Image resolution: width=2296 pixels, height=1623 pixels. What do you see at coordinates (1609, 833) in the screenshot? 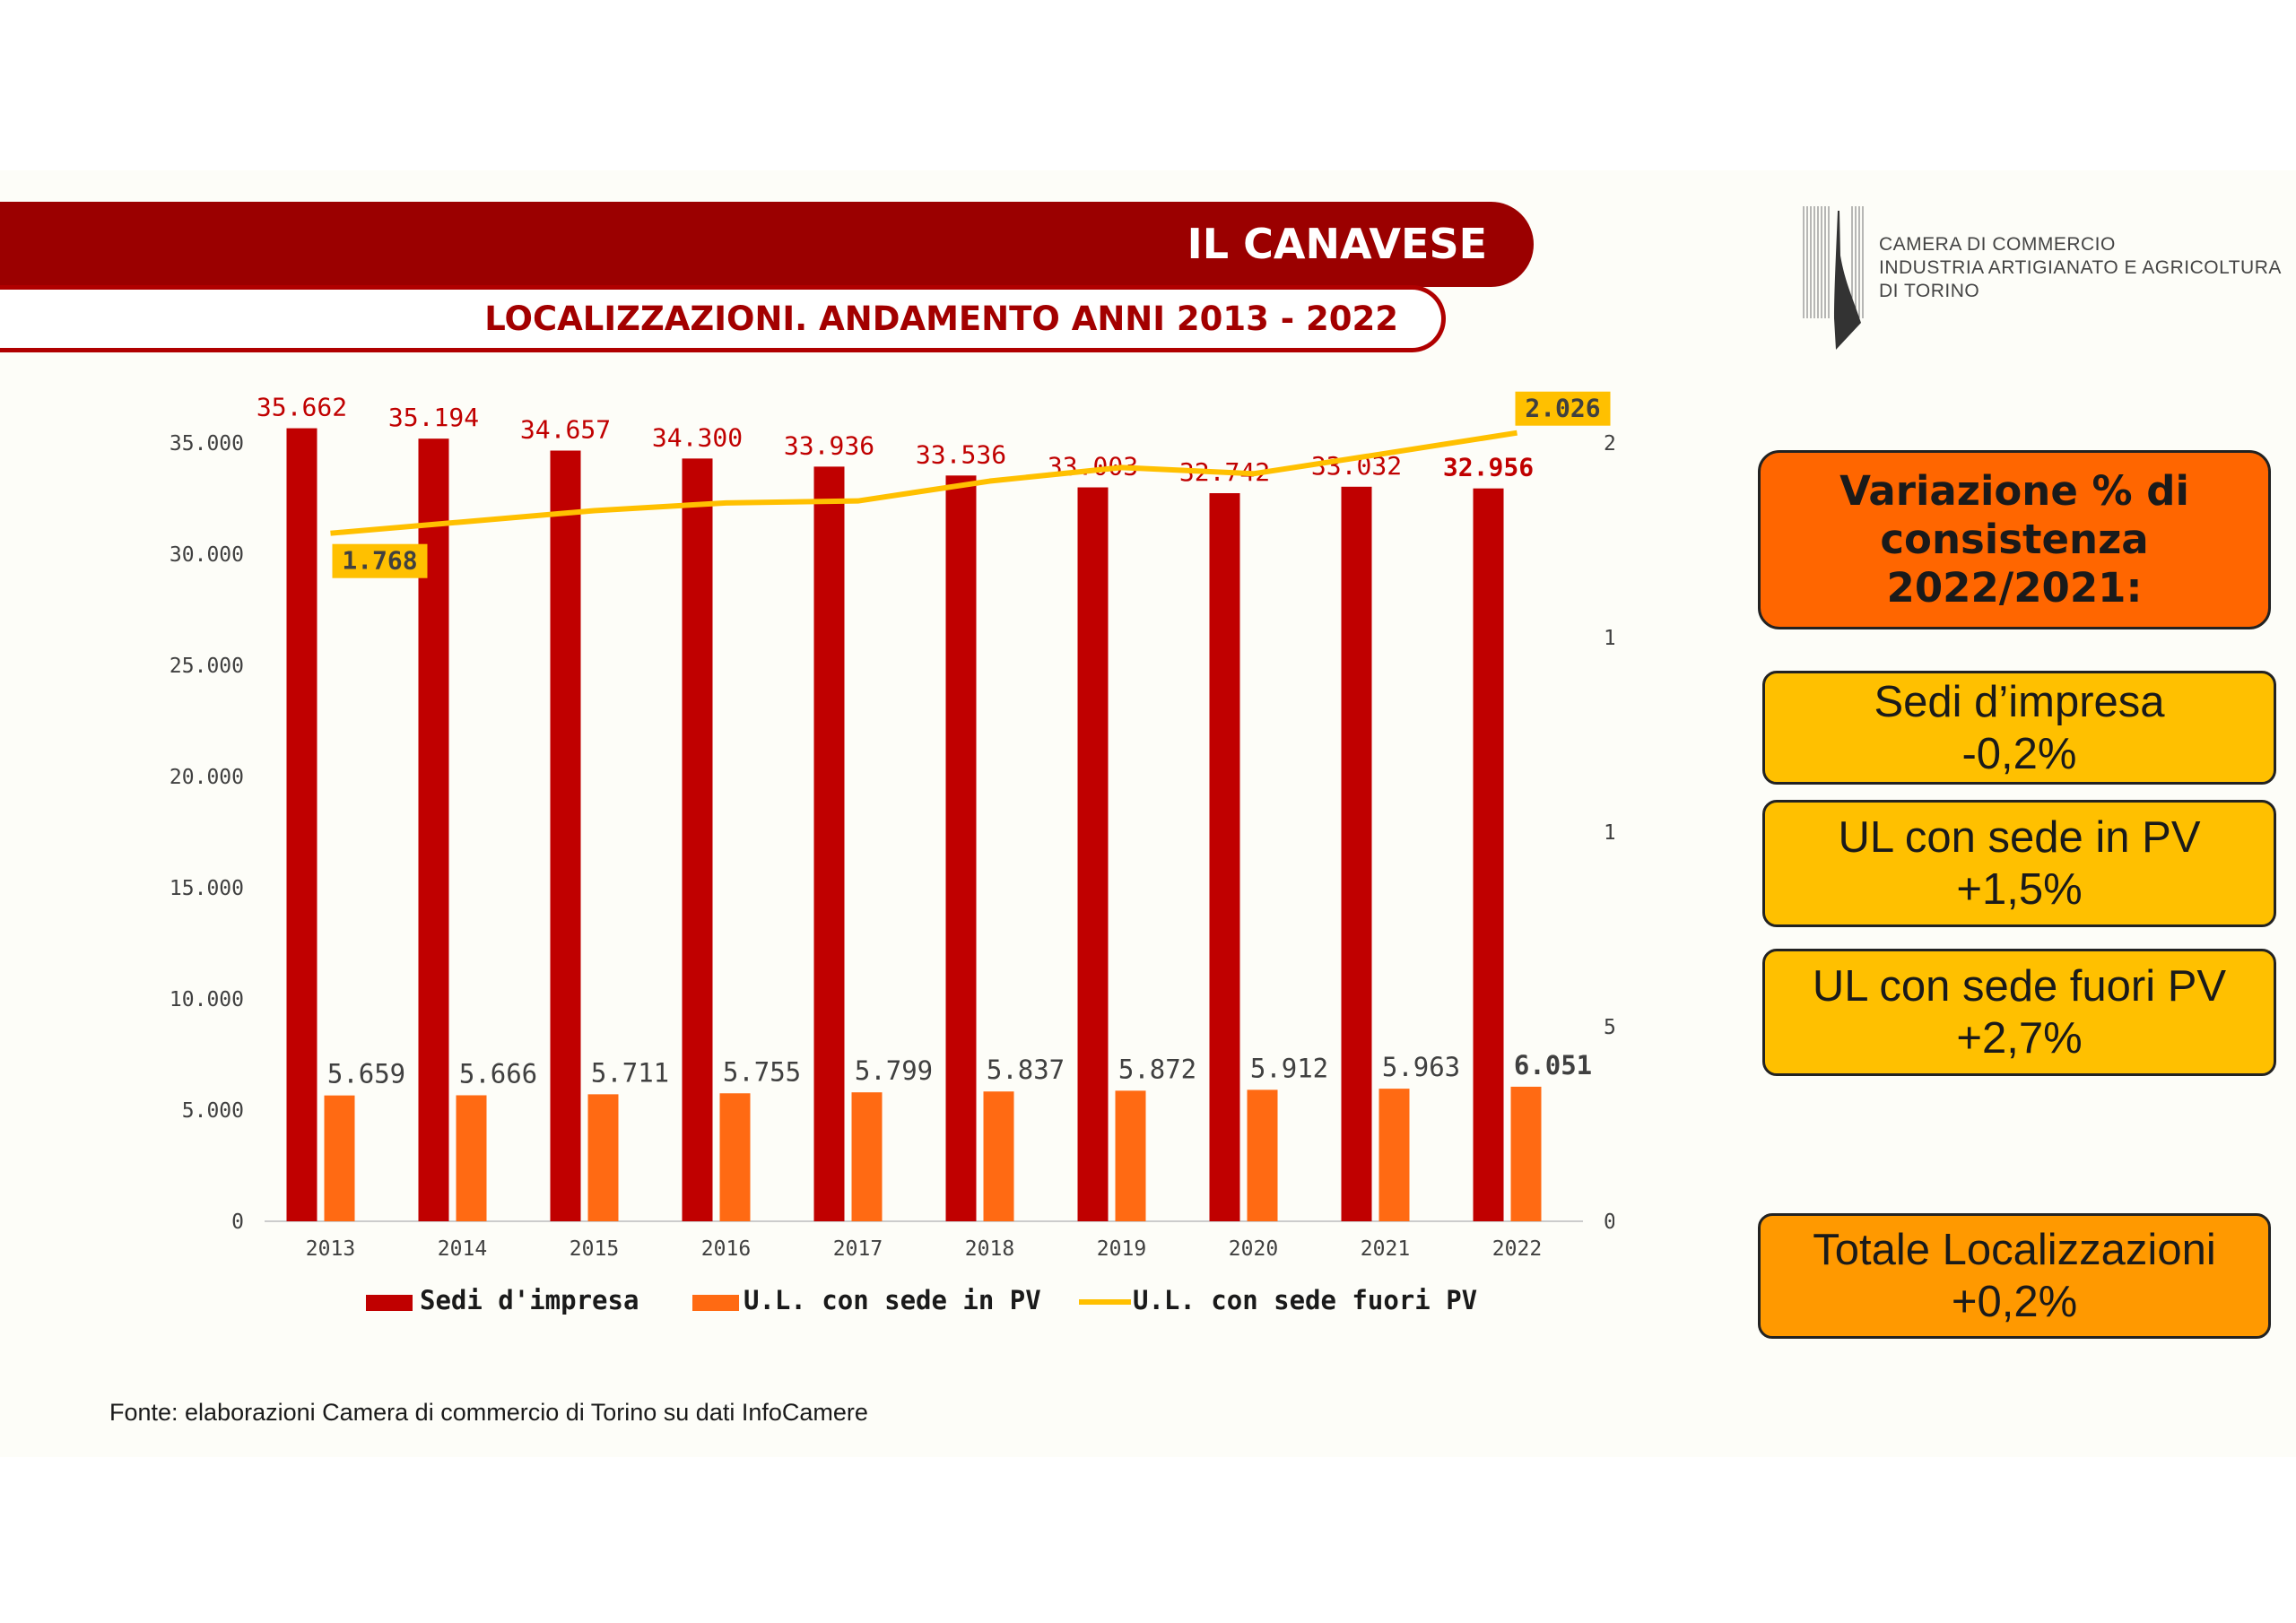
I see `y-right-tick-label: 1.000` at bounding box center [1609, 833].